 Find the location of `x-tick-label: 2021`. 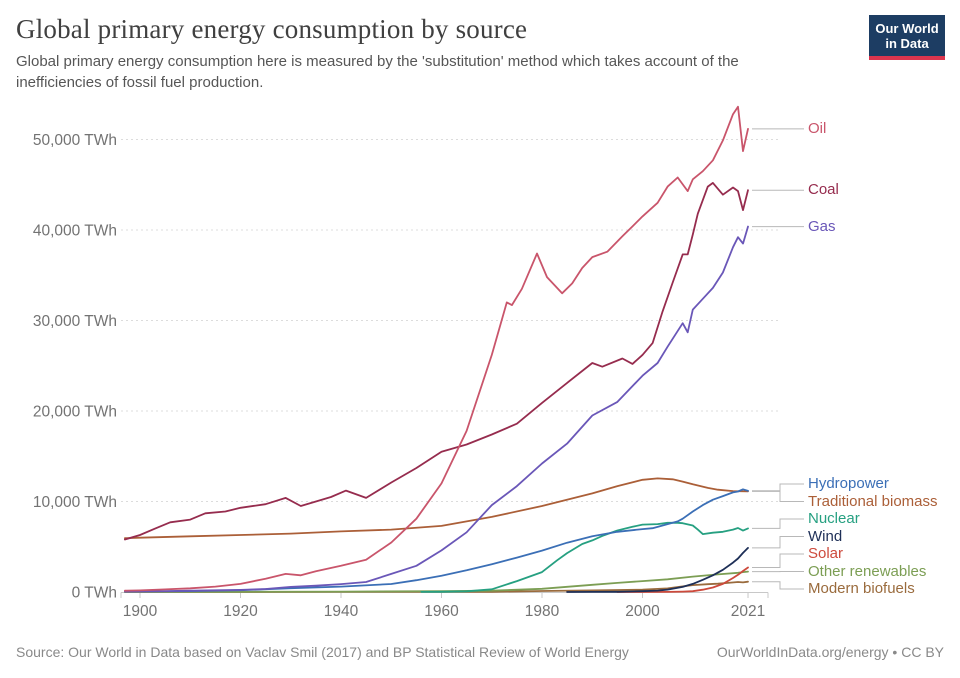

x-tick-label: 2021 is located at coordinates (748, 611).